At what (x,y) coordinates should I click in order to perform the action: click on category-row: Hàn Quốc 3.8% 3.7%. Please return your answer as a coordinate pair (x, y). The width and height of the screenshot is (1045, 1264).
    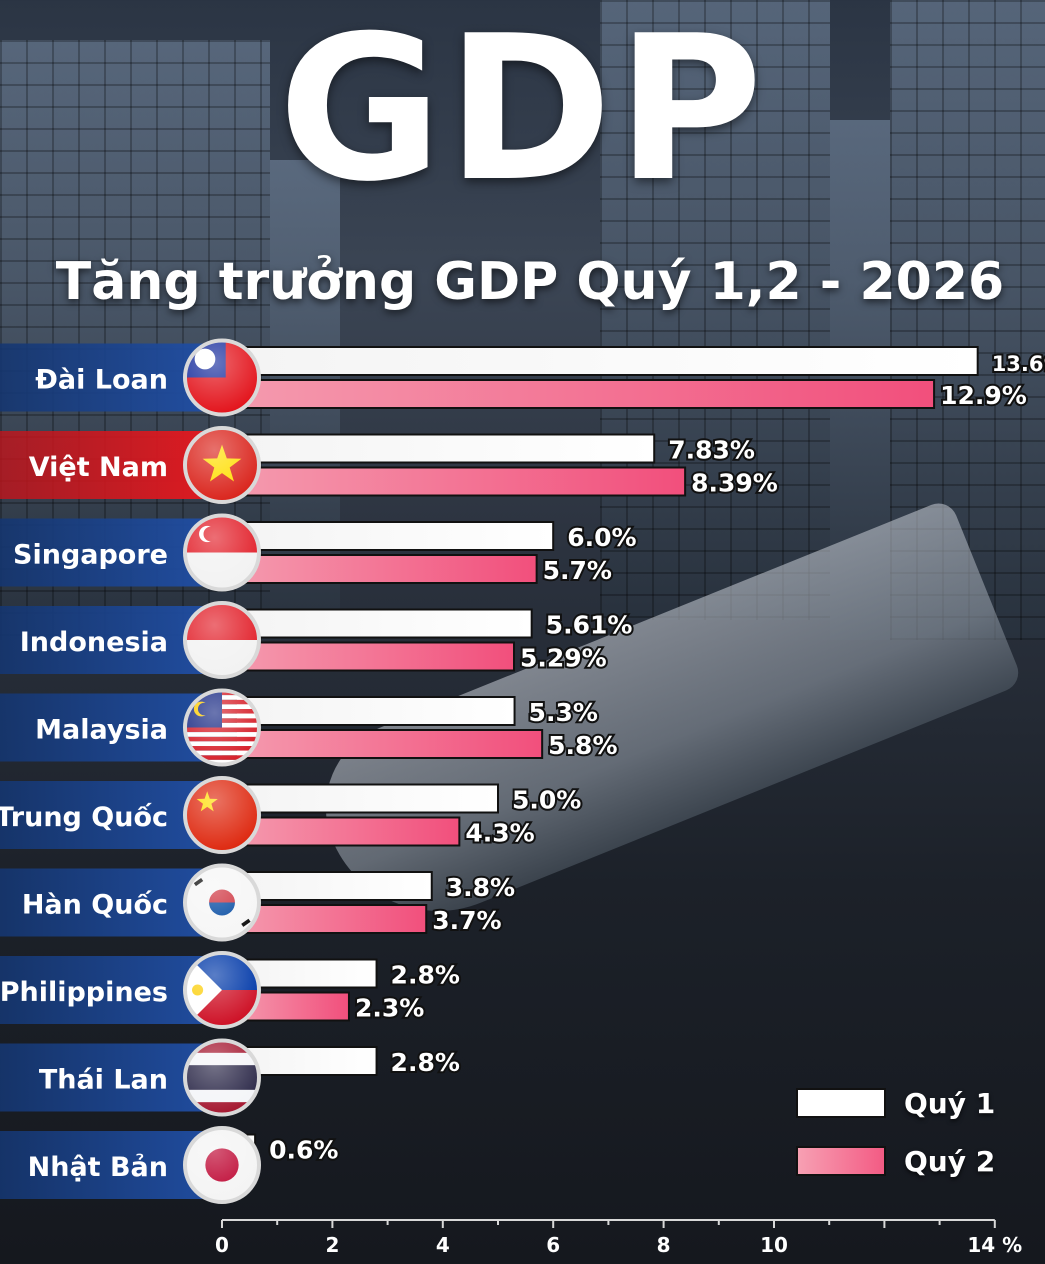
    Looking at the image, I should click on (258, 902).